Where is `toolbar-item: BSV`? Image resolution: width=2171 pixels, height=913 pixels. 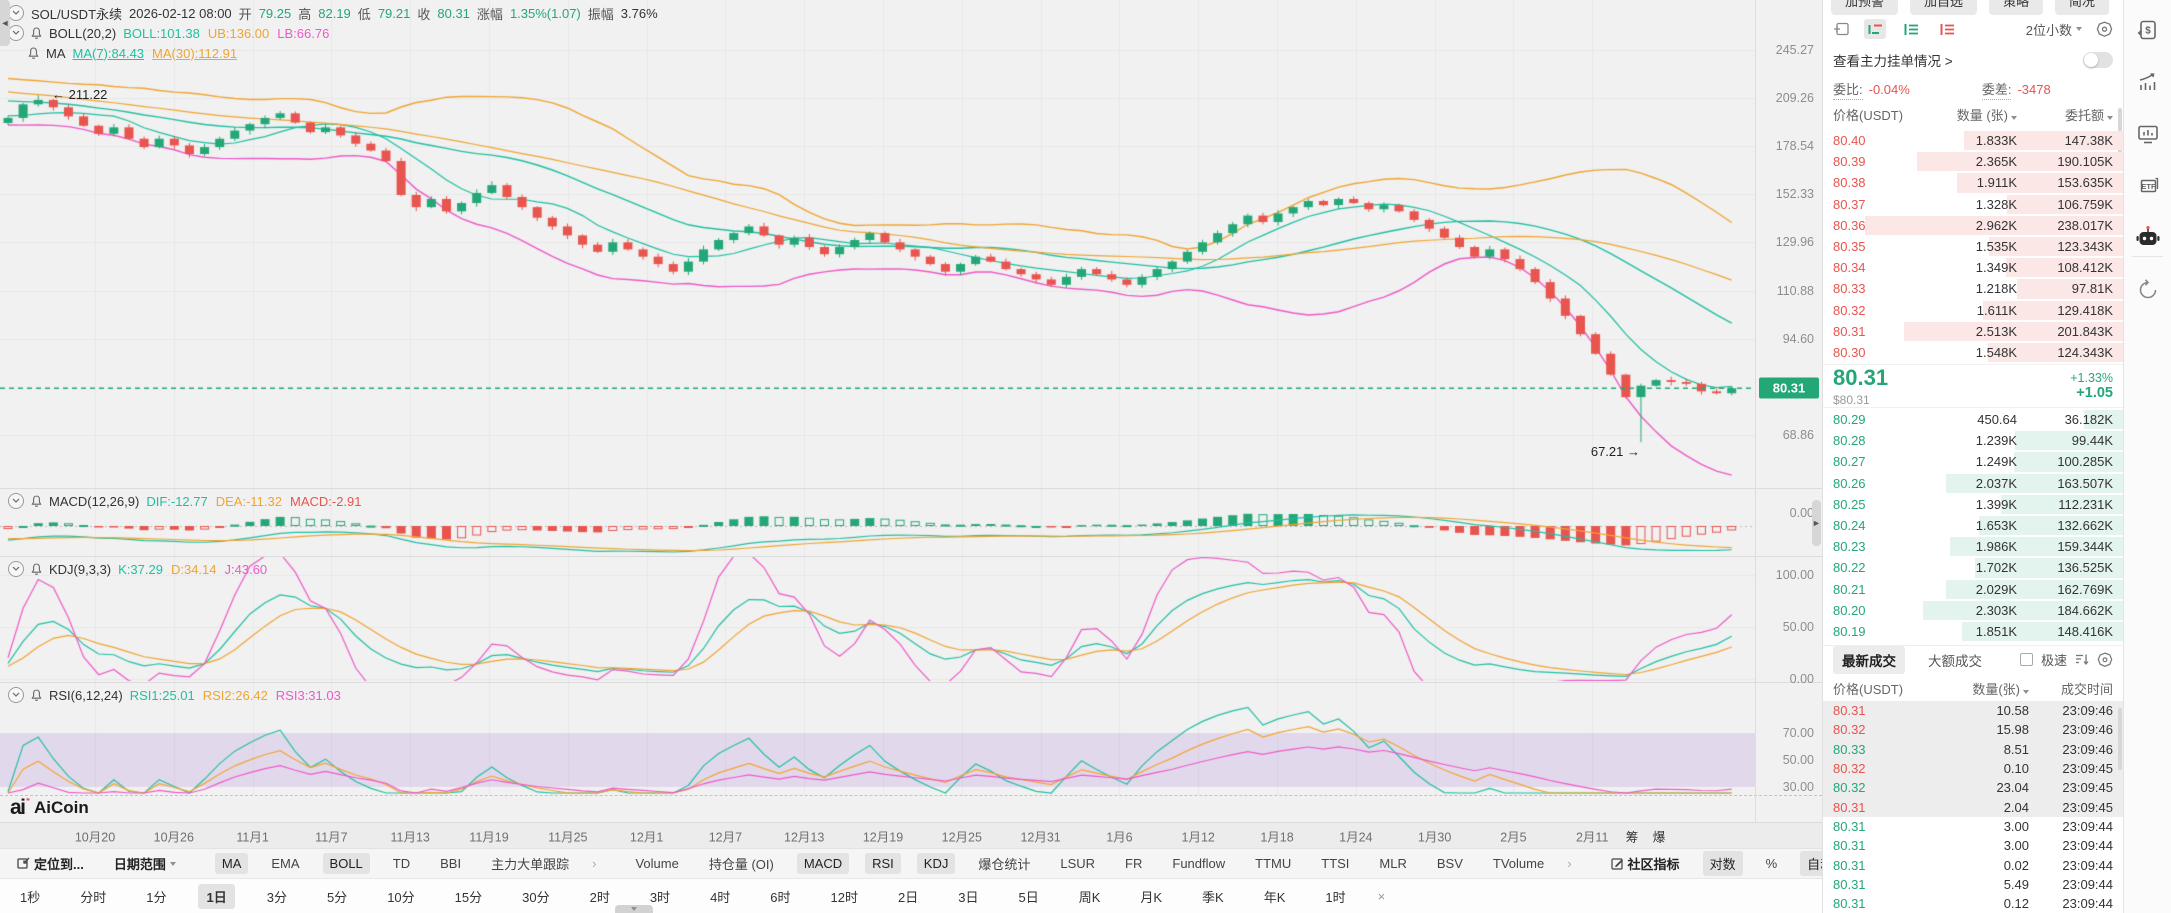 toolbar-item: BSV is located at coordinates (1449, 863).